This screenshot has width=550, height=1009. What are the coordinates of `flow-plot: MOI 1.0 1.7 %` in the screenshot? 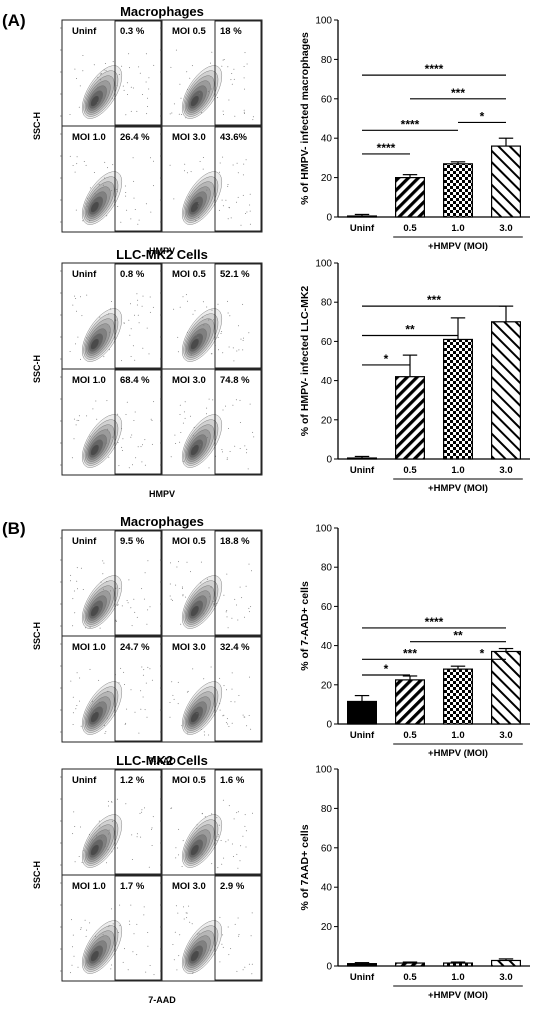 It's located at (111, 928).